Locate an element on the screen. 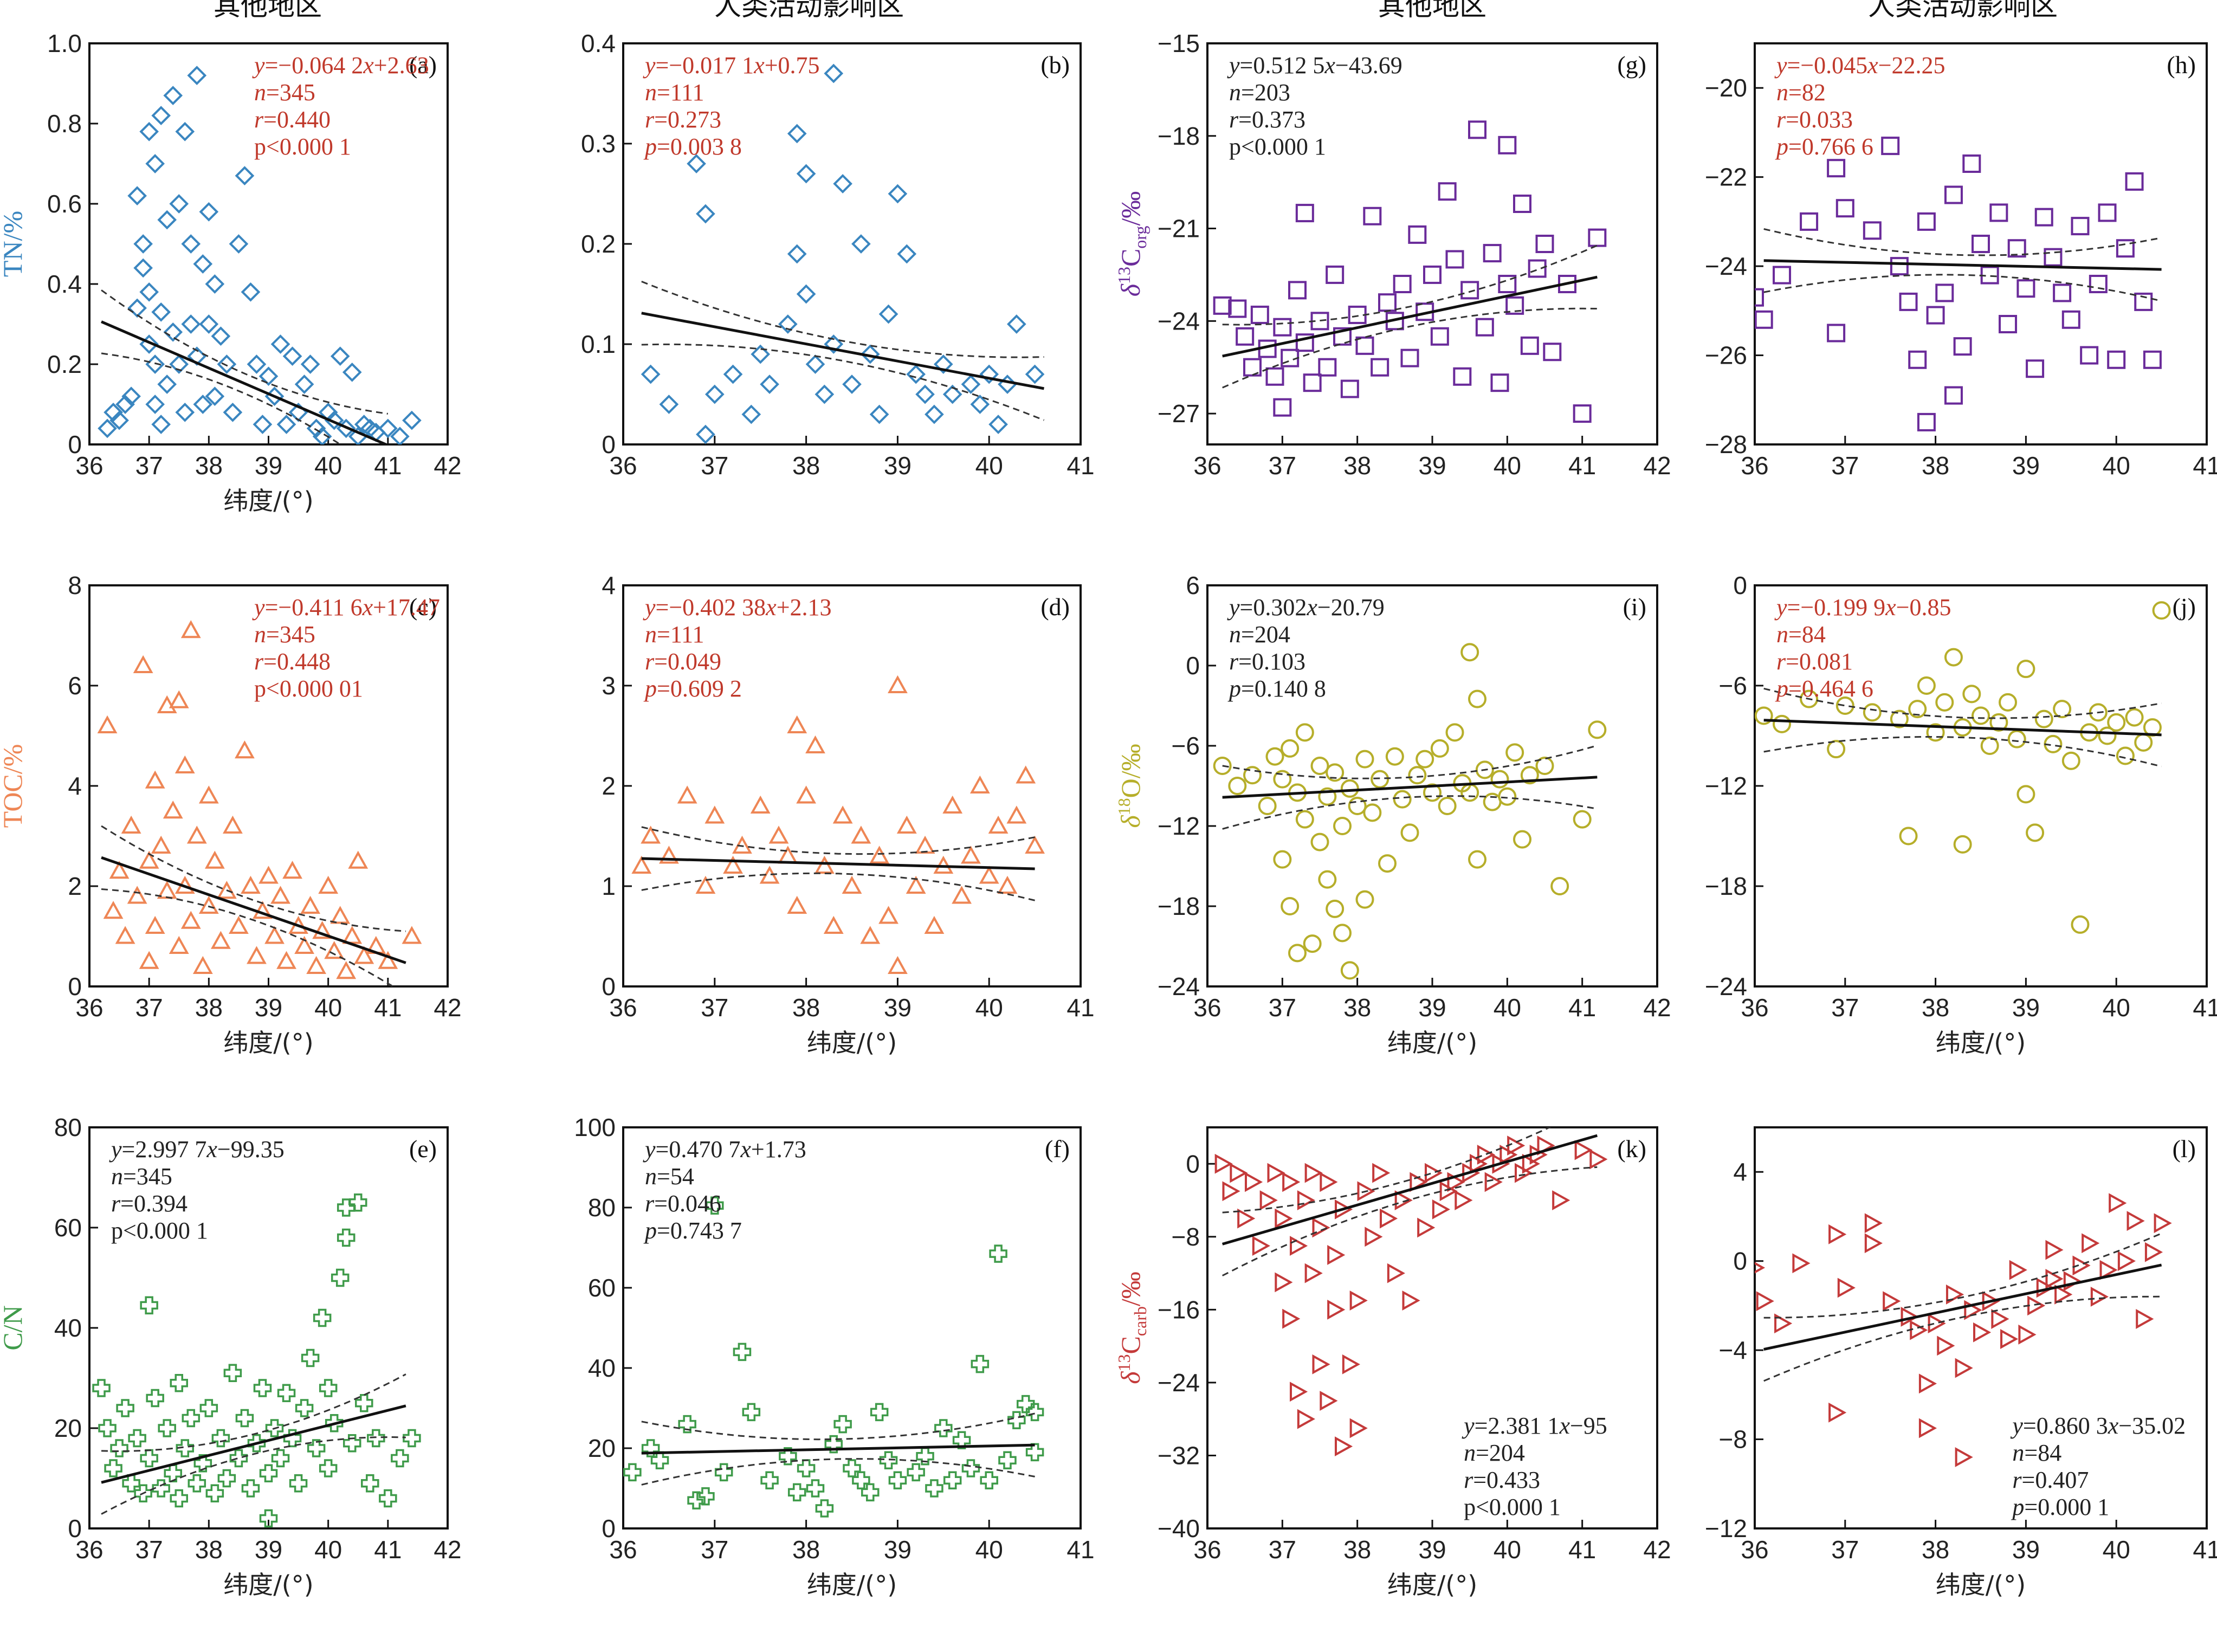  y-tick-label-k-2: −24 is located at coordinates (1179, 1383).